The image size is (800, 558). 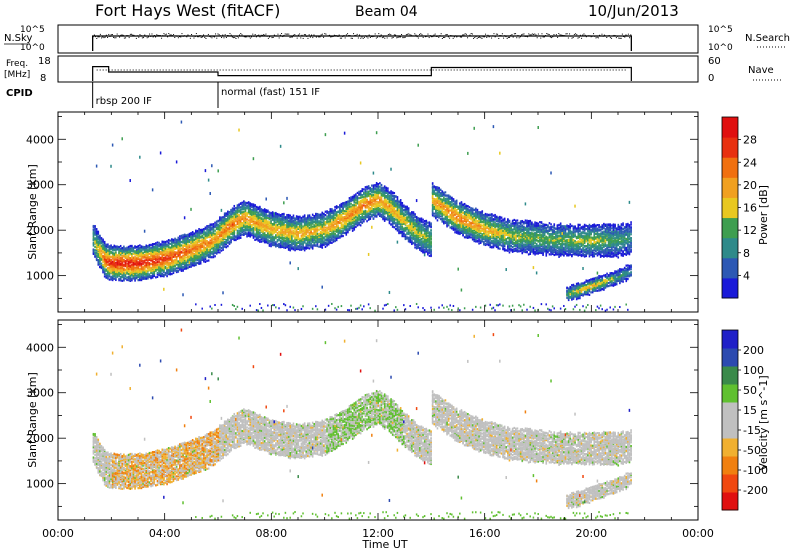 I want to click on colorbar-tick-label: 50, so click(x=750, y=390).